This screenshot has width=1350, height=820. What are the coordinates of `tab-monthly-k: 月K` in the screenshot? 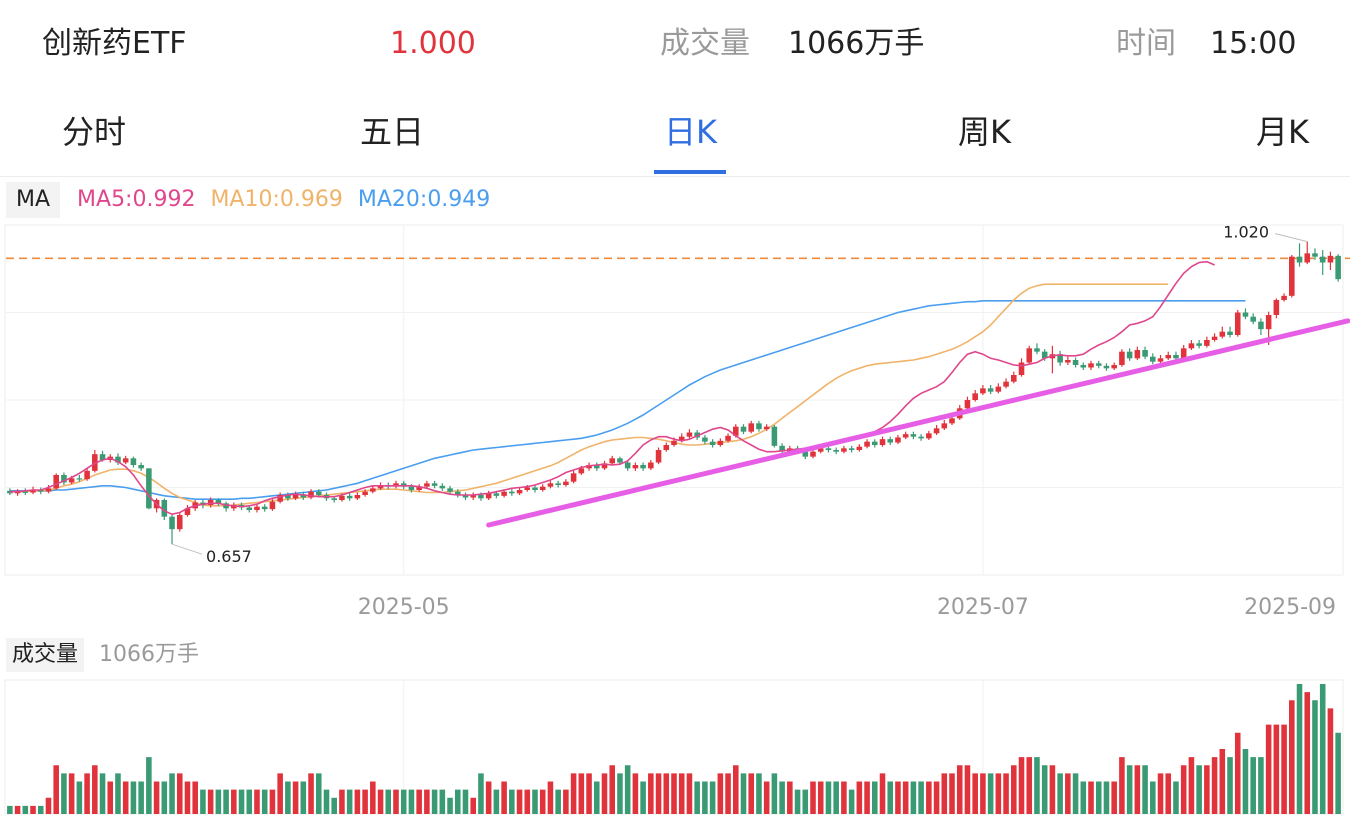 It's located at (1282, 132).